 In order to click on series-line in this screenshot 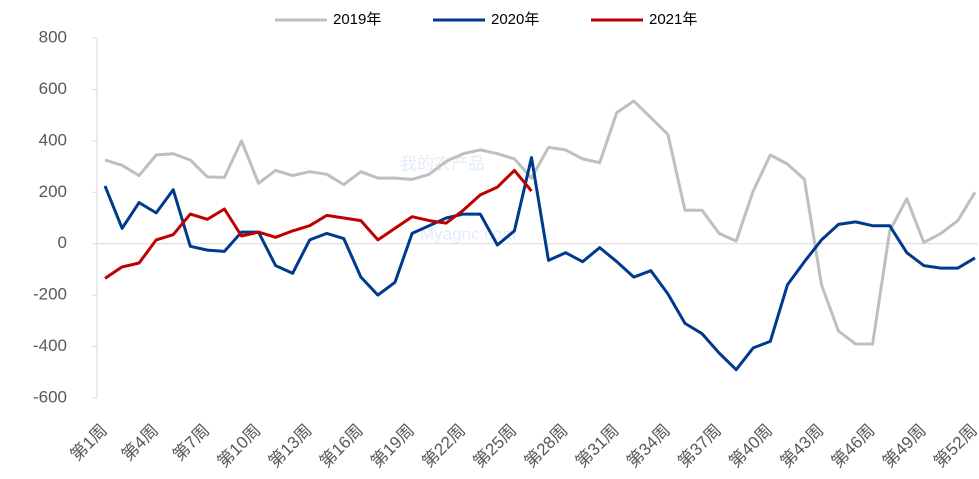, I will do `click(318, 224)`.